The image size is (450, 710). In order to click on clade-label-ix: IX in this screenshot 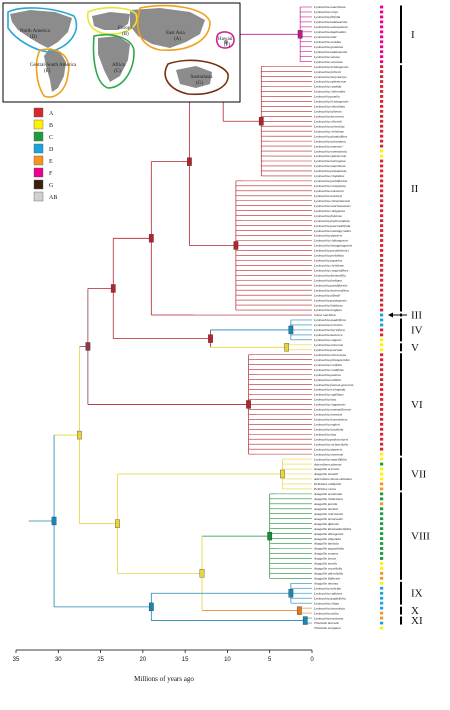, I will do `click(417, 594)`.